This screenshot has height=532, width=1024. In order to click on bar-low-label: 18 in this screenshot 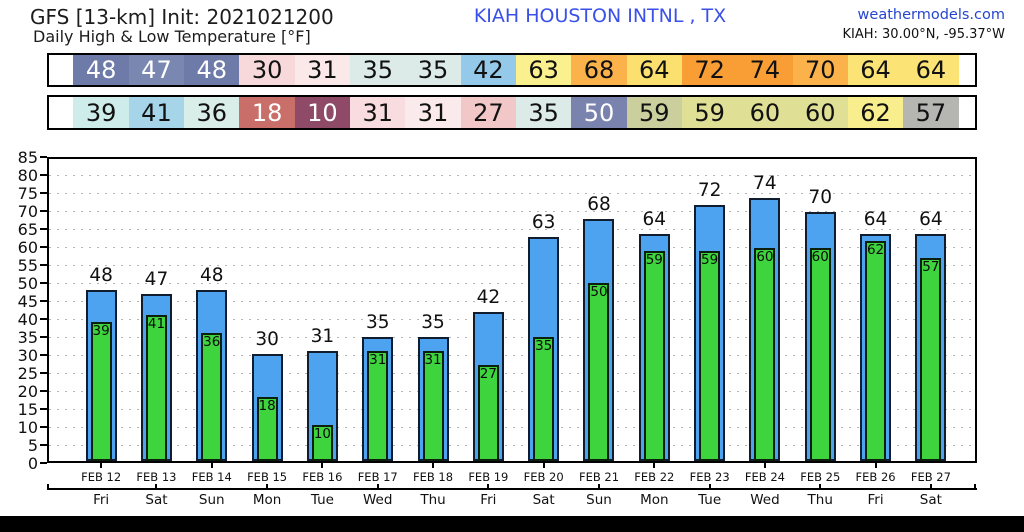, I will do `click(267, 406)`.